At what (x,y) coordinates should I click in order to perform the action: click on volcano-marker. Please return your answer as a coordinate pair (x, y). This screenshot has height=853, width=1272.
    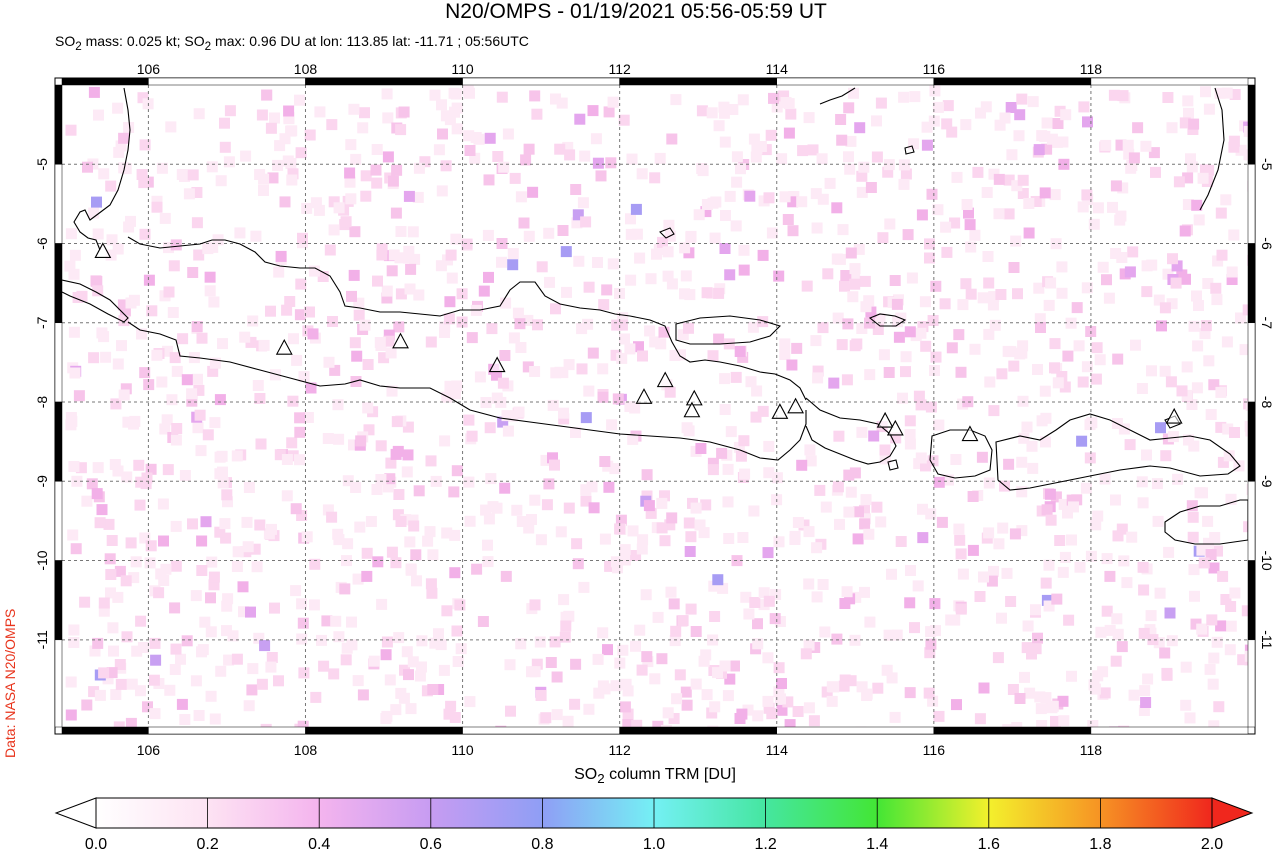
    Looking at the image, I should click on (694, 397).